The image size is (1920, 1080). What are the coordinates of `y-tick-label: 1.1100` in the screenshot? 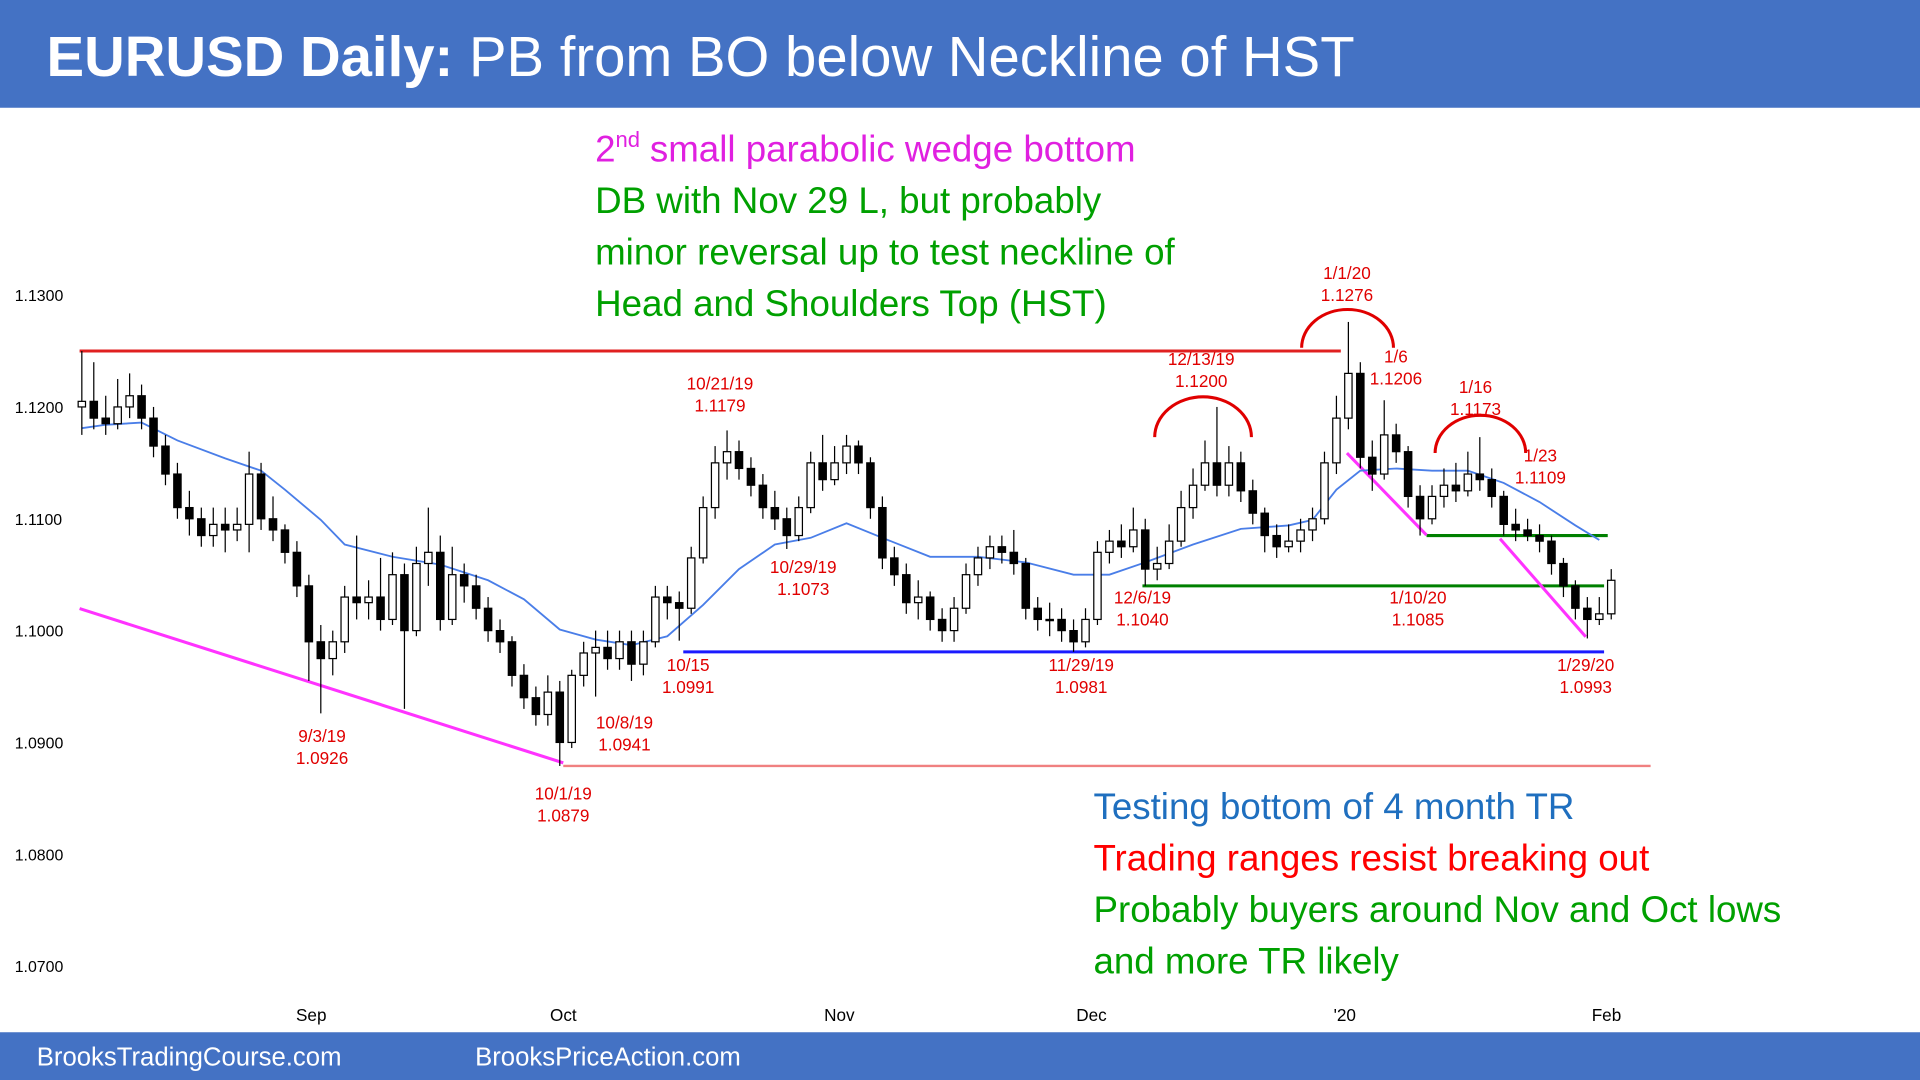 It's located at (39, 520).